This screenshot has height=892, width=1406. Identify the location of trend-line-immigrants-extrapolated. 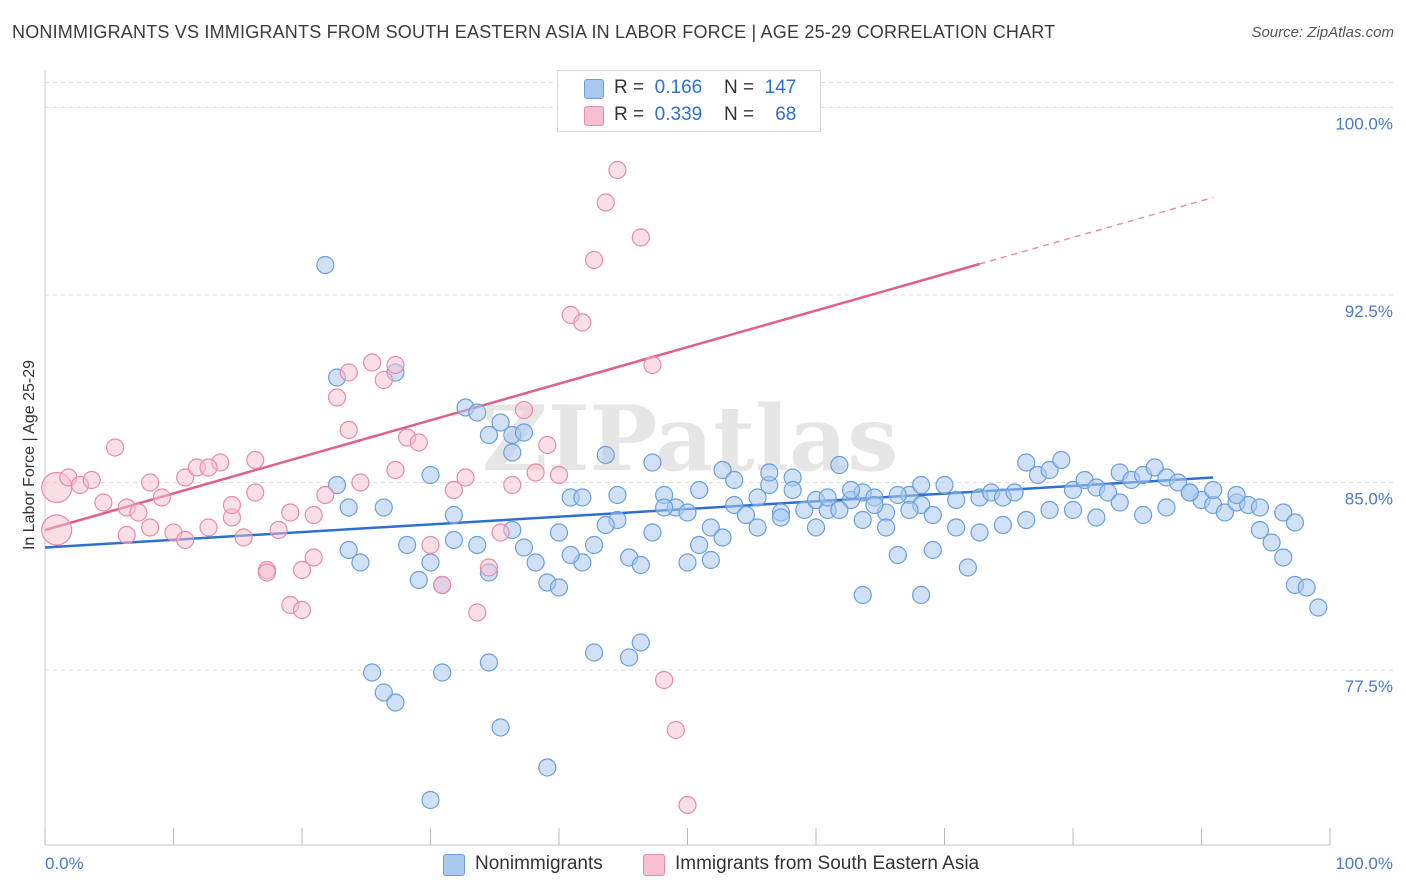
(1096, 230).